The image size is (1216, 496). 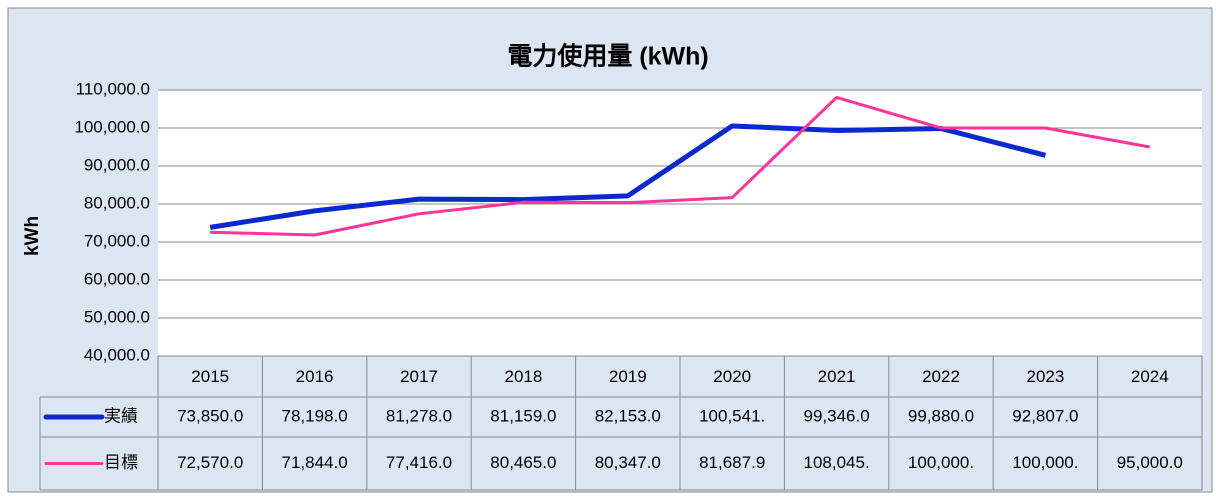 What do you see at coordinates (117, 316) in the screenshot?
I see `y-tick-label: 50,000.0` at bounding box center [117, 316].